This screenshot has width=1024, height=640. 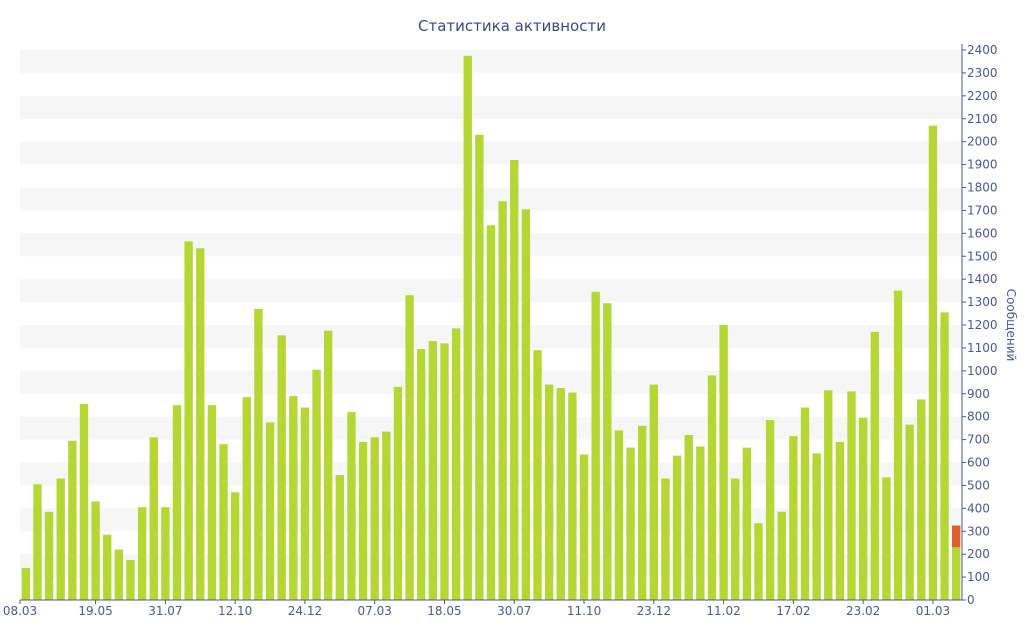 I want to click on x-tick-label: 12.10, so click(x=235, y=611).